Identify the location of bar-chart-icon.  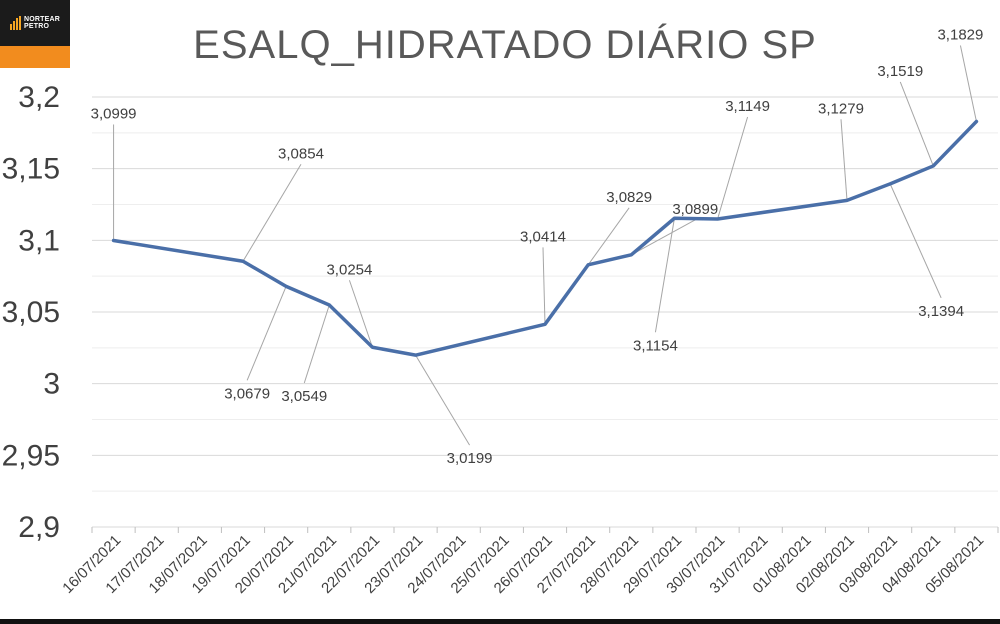
(15, 23).